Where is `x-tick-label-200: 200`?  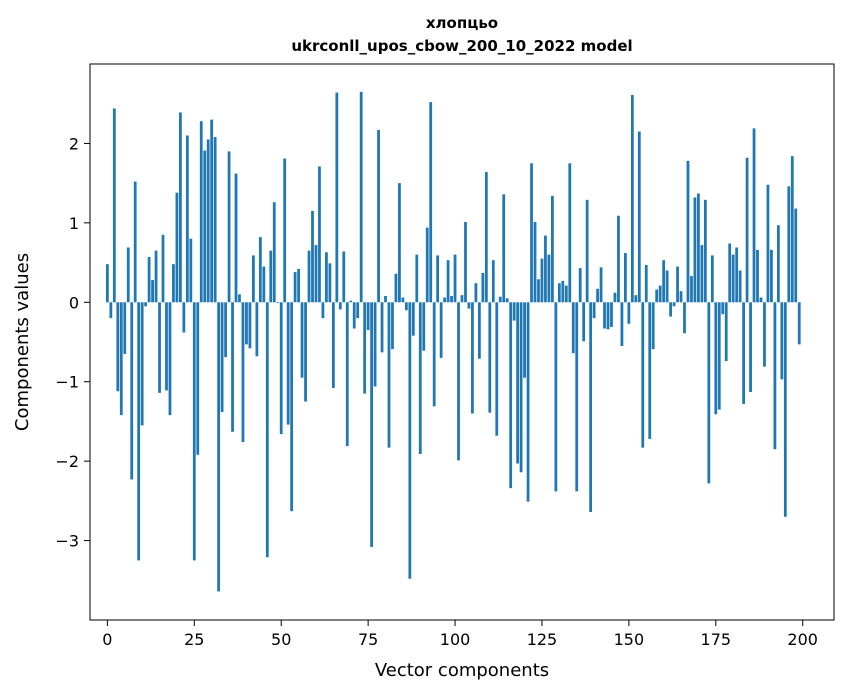
x-tick-label-200: 200 is located at coordinates (802, 639).